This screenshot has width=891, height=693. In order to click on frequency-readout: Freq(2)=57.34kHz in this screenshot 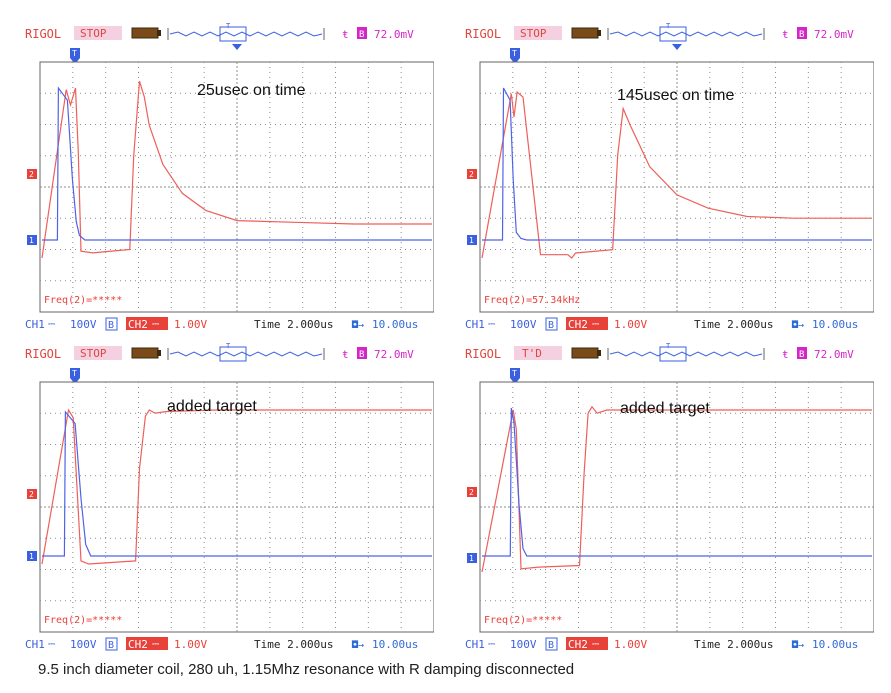, I will do `click(532, 300)`.